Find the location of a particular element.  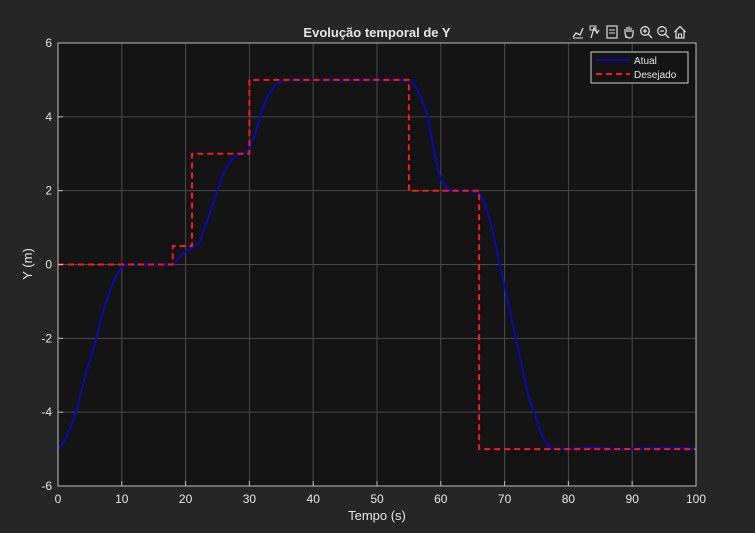

legend-label-desejado: Desejado is located at coordinates (655, 75).